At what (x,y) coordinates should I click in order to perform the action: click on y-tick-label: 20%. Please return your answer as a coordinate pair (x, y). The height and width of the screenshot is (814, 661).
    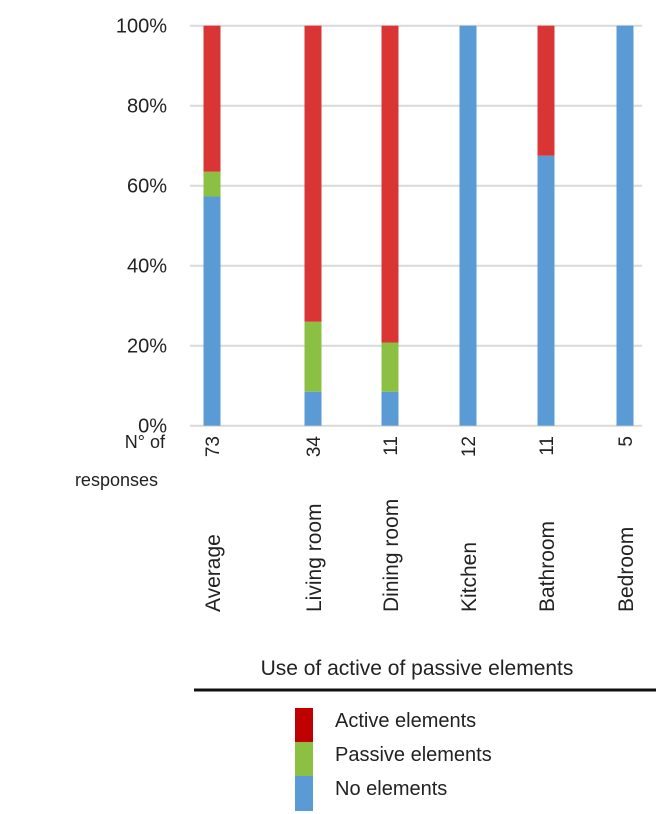
    Looking at the image, I should click on (147, 347).